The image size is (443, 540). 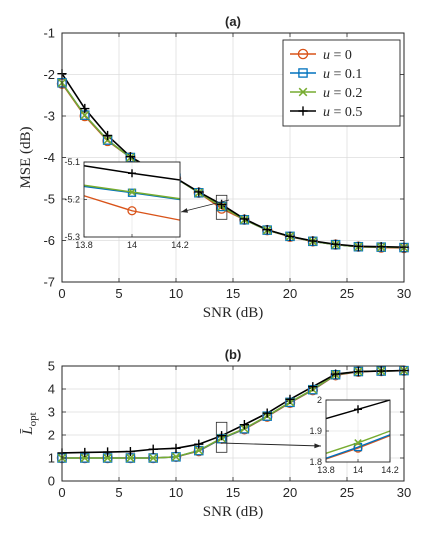 I want to click on y-axis-label-text: L̄opt, so click(x=29, y=423).